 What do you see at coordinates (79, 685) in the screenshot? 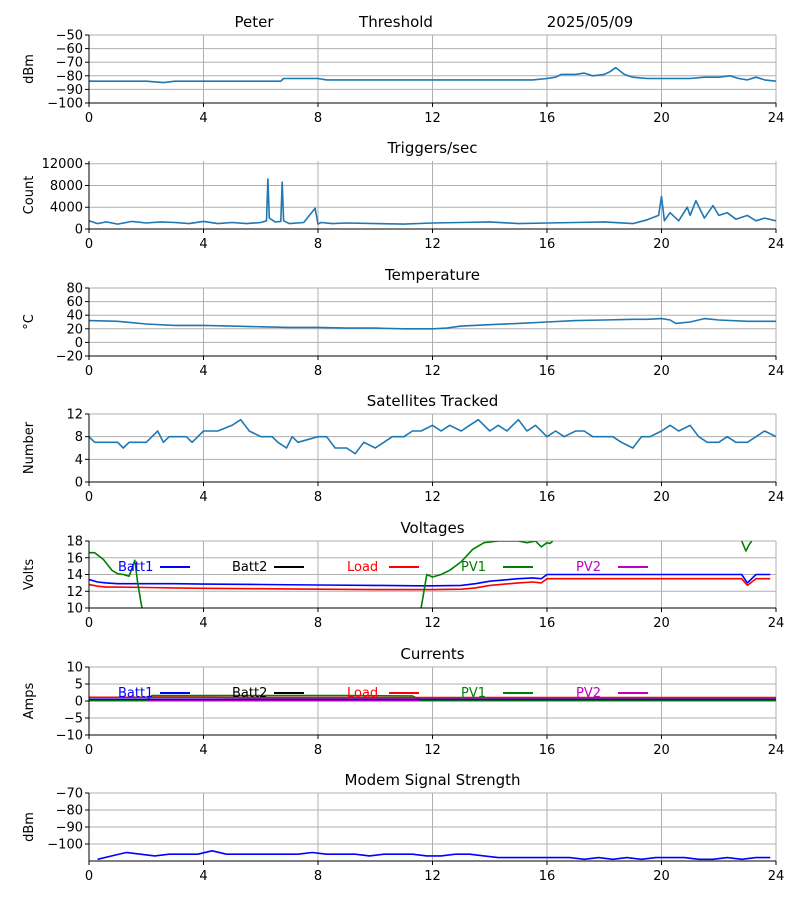
I see `y-tick-label: 5` at bounding box center [79, 685].